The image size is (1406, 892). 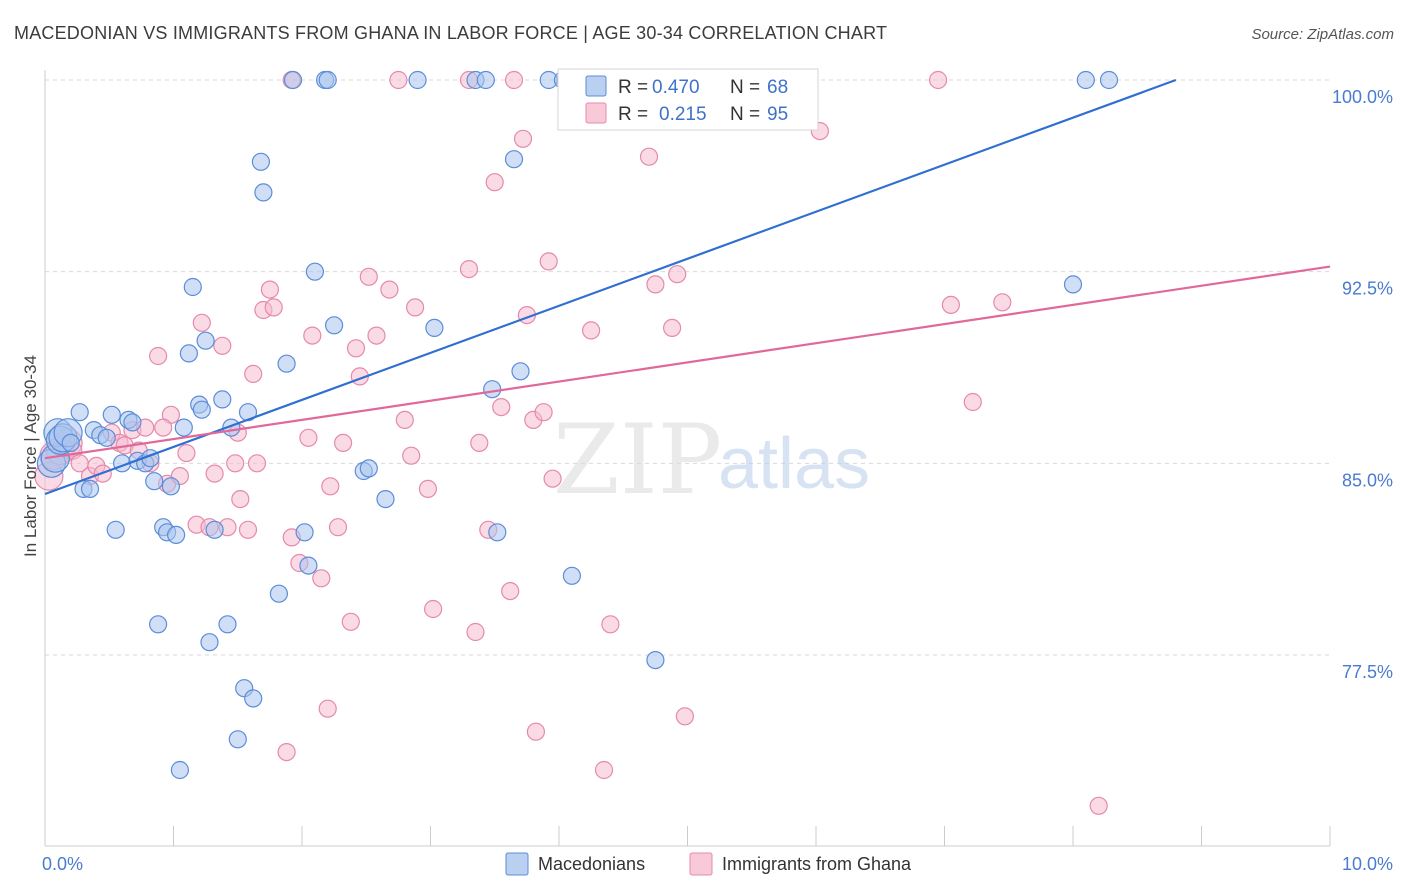 What do you see at coordinates (777, 87) in the screenshot?
I see `stats-n-value-macedonians: 68` at bounding box center [777, 87].